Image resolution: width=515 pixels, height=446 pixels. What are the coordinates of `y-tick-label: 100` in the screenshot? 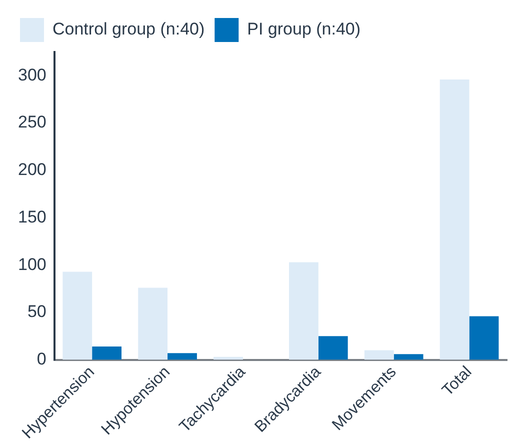 It's located at (32, 264).